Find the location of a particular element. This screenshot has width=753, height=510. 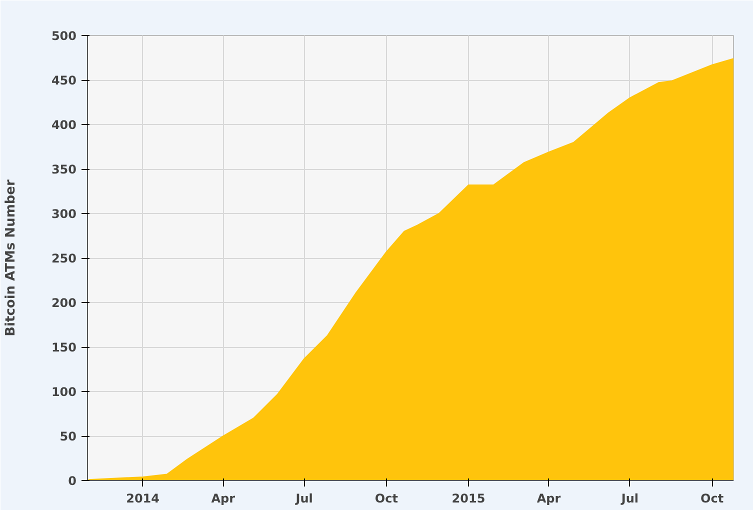

y-tick-label: 100 is located at coordinates (64, 392).